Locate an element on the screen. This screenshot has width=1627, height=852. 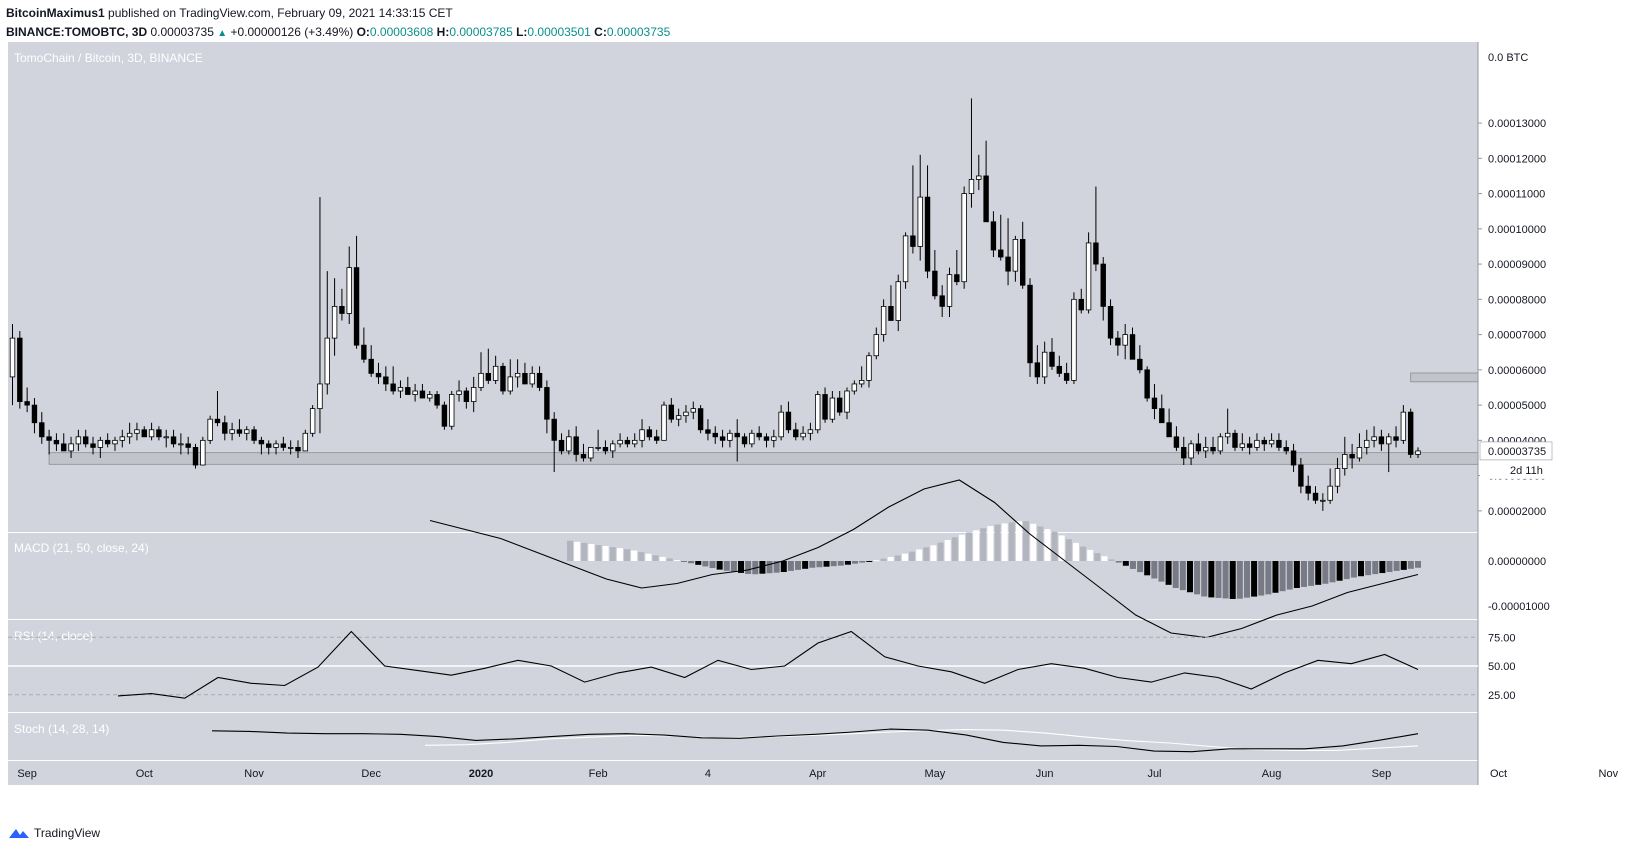
footer: TradingView is located at coordinates (54, 833).